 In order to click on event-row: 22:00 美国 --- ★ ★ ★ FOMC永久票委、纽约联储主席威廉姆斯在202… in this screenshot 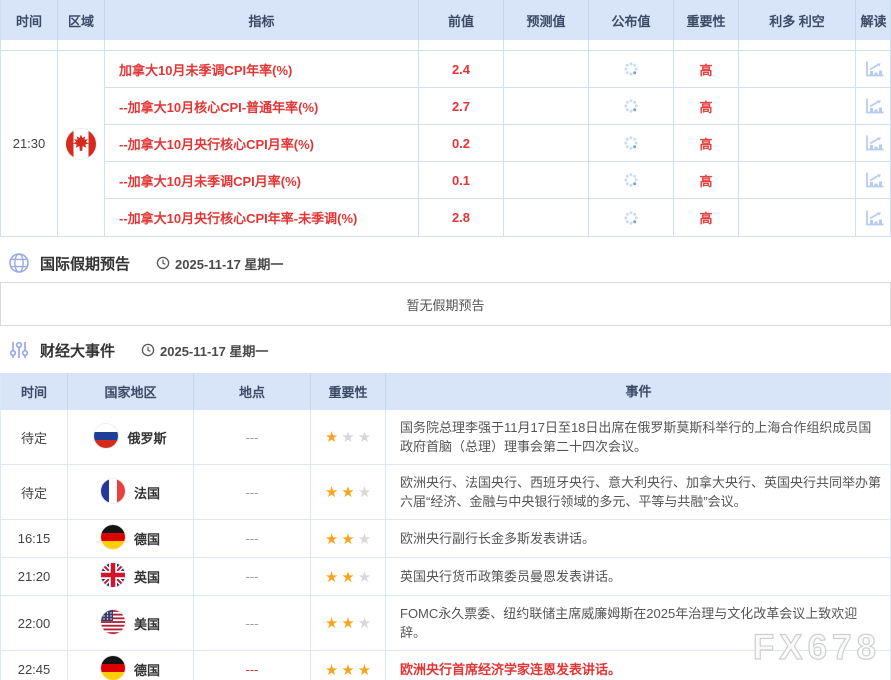, I will do `click(445, 623)`.